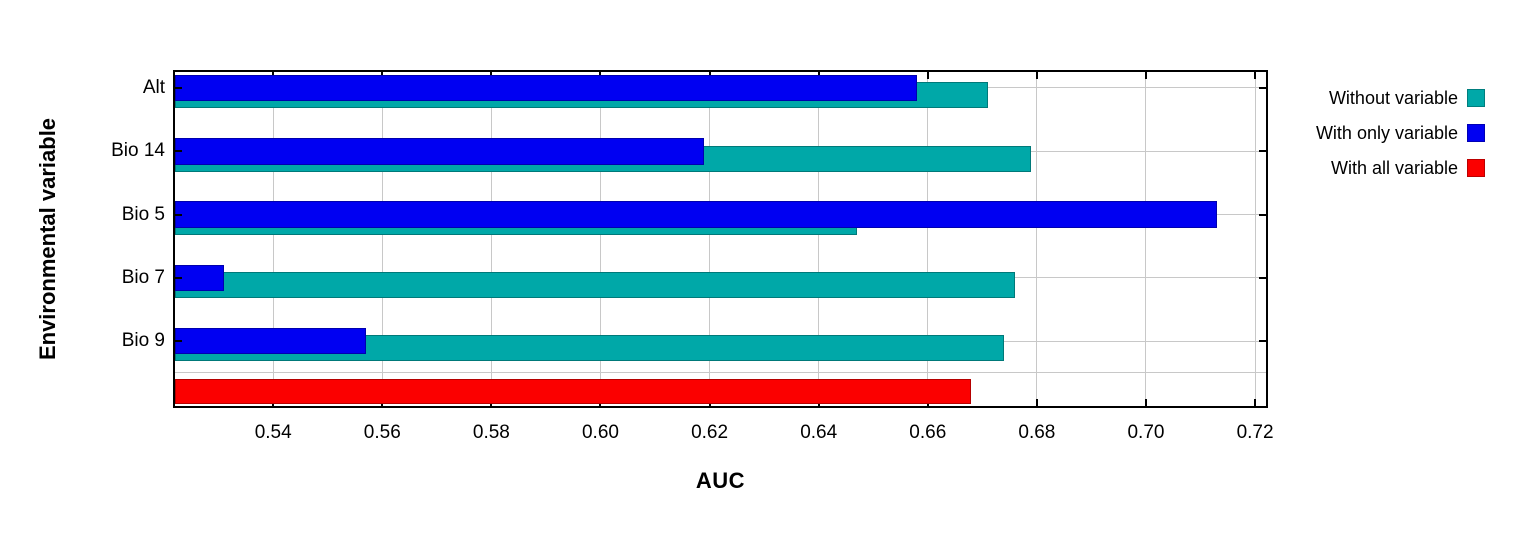  I want to click on x-tick-label-0.62: 0.62, so click(710, 432).